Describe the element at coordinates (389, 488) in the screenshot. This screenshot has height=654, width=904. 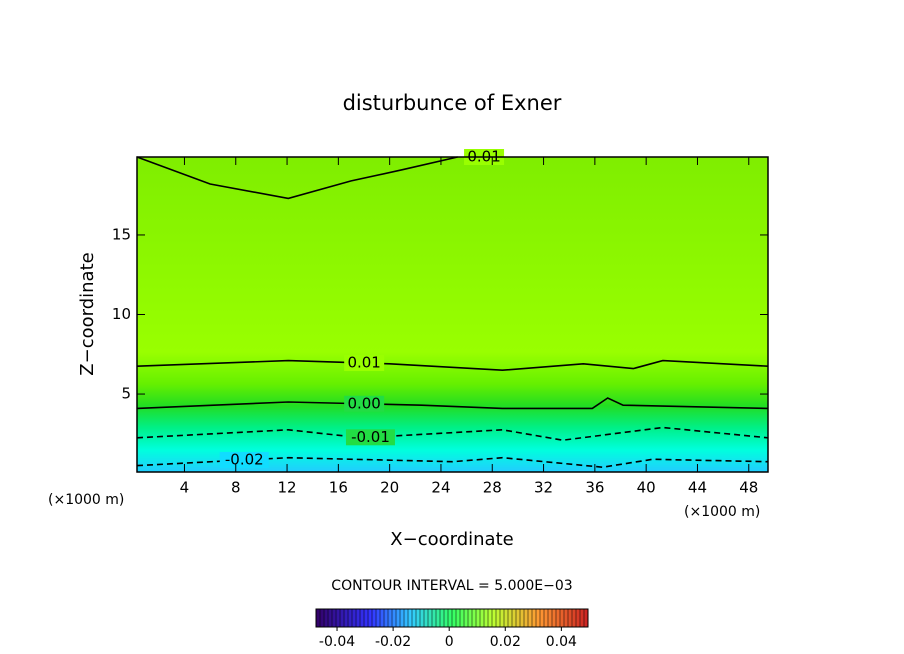
I see `x-tick-label: 20` at that location.